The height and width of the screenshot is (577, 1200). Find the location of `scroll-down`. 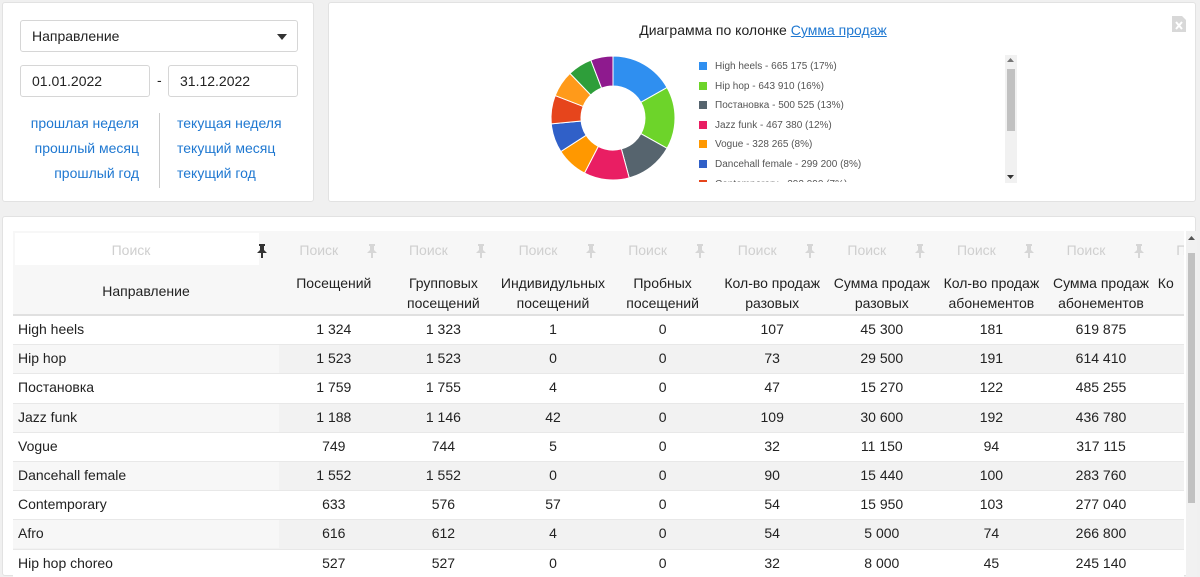

scroll-down is located at coordinates (1011, 177).